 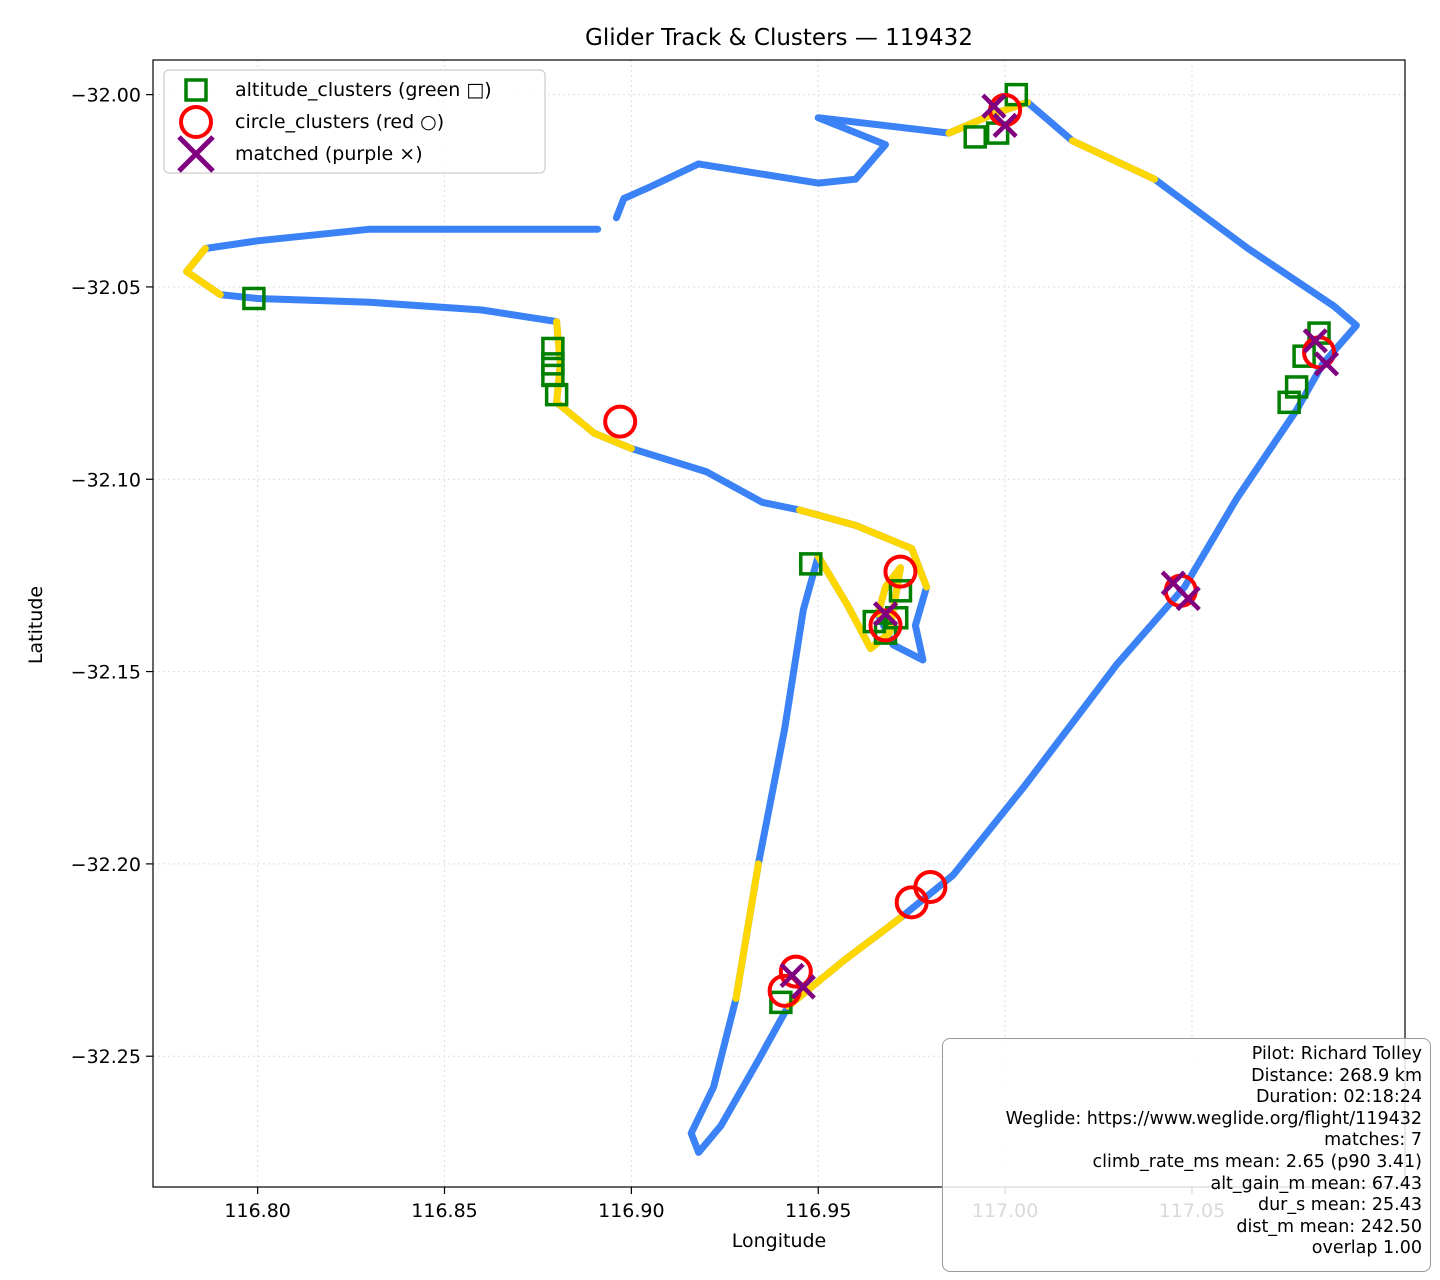 I want to click on y-tick-label: −32.10, so click(x=106, y=480).